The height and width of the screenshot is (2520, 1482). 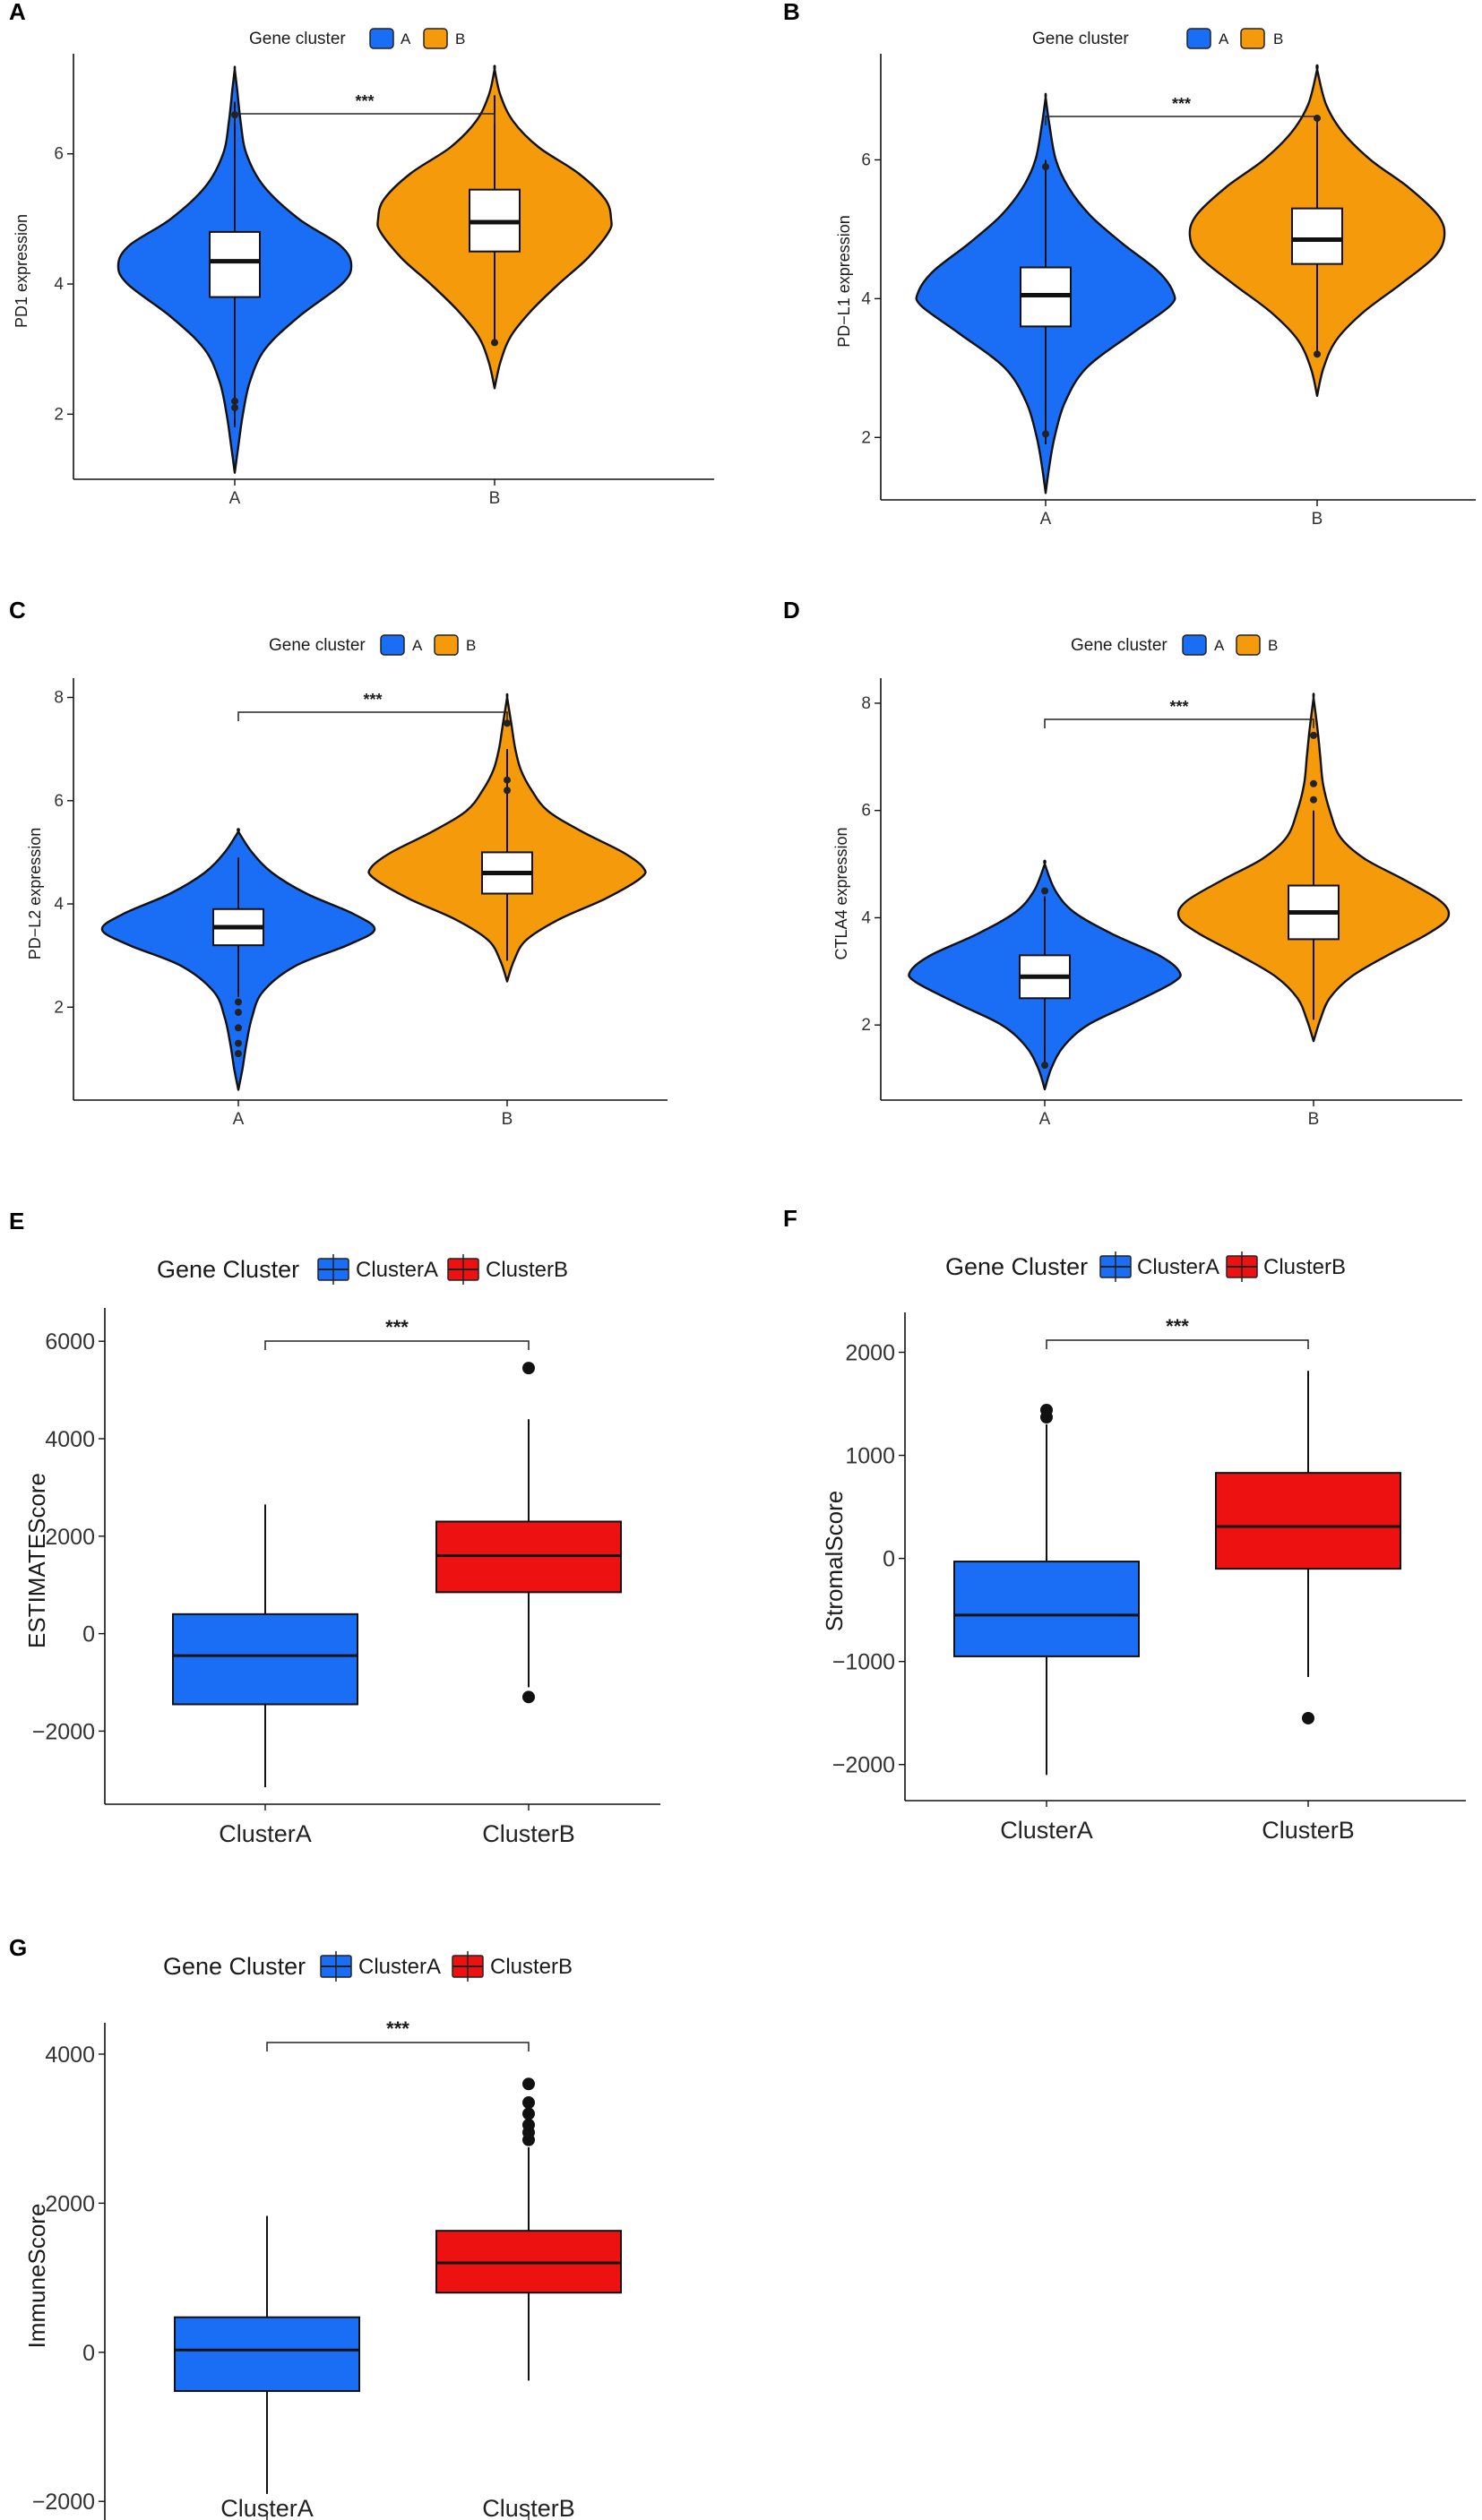 What do you see at coordinates (338, 863) in the screenshot?
I see `panel-c: C Gene cluster A B 2 4 6 8 PD−L2 expression A B ***` at bounding box center [338, 863].